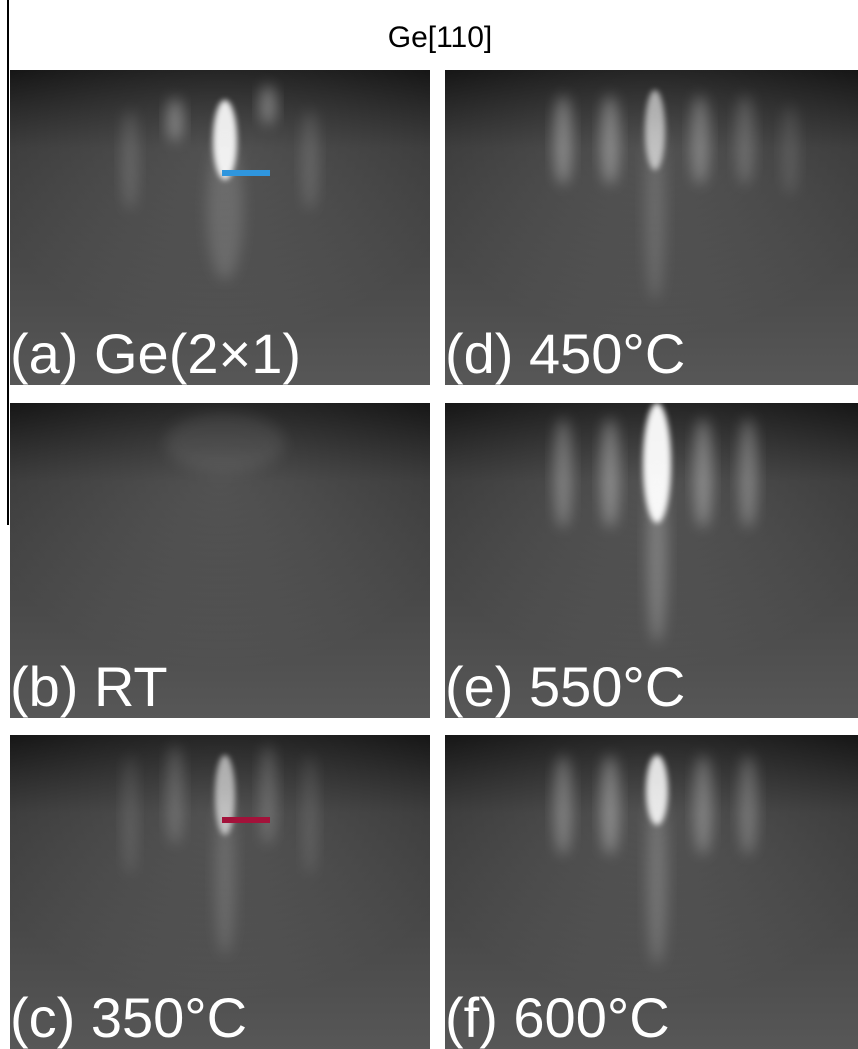 This screenshot has width=858, height=1049. I want to click on panel-label: (e) 550°C, so click(565, 686).